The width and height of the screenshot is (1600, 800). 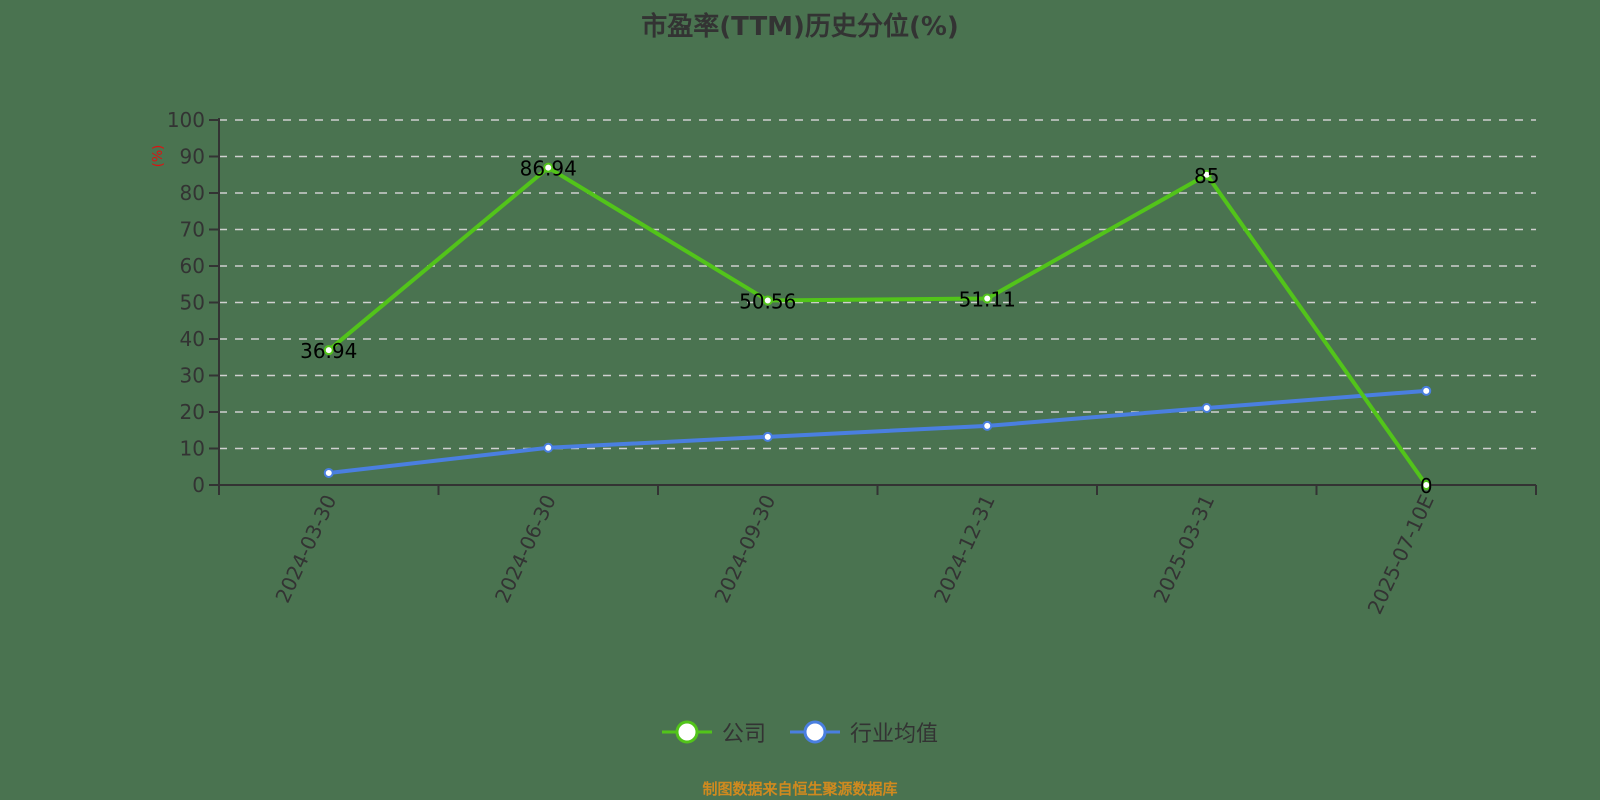 What do you see at coordinates (744, 548) in the screenshot?
I see `x-tick-label: 2024-09-30` at bounding box center [744, 548].